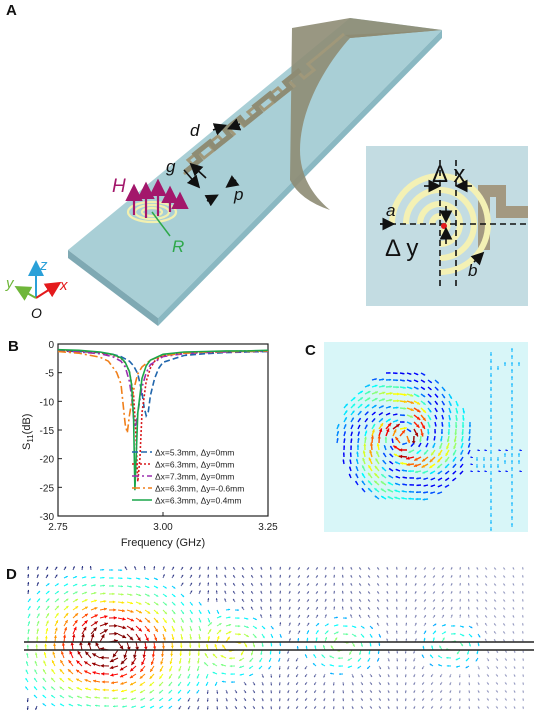  Describe the element at coordinates (28, 432) in the screenshot. I see `y-axis-label: S11(dB)` at that location.